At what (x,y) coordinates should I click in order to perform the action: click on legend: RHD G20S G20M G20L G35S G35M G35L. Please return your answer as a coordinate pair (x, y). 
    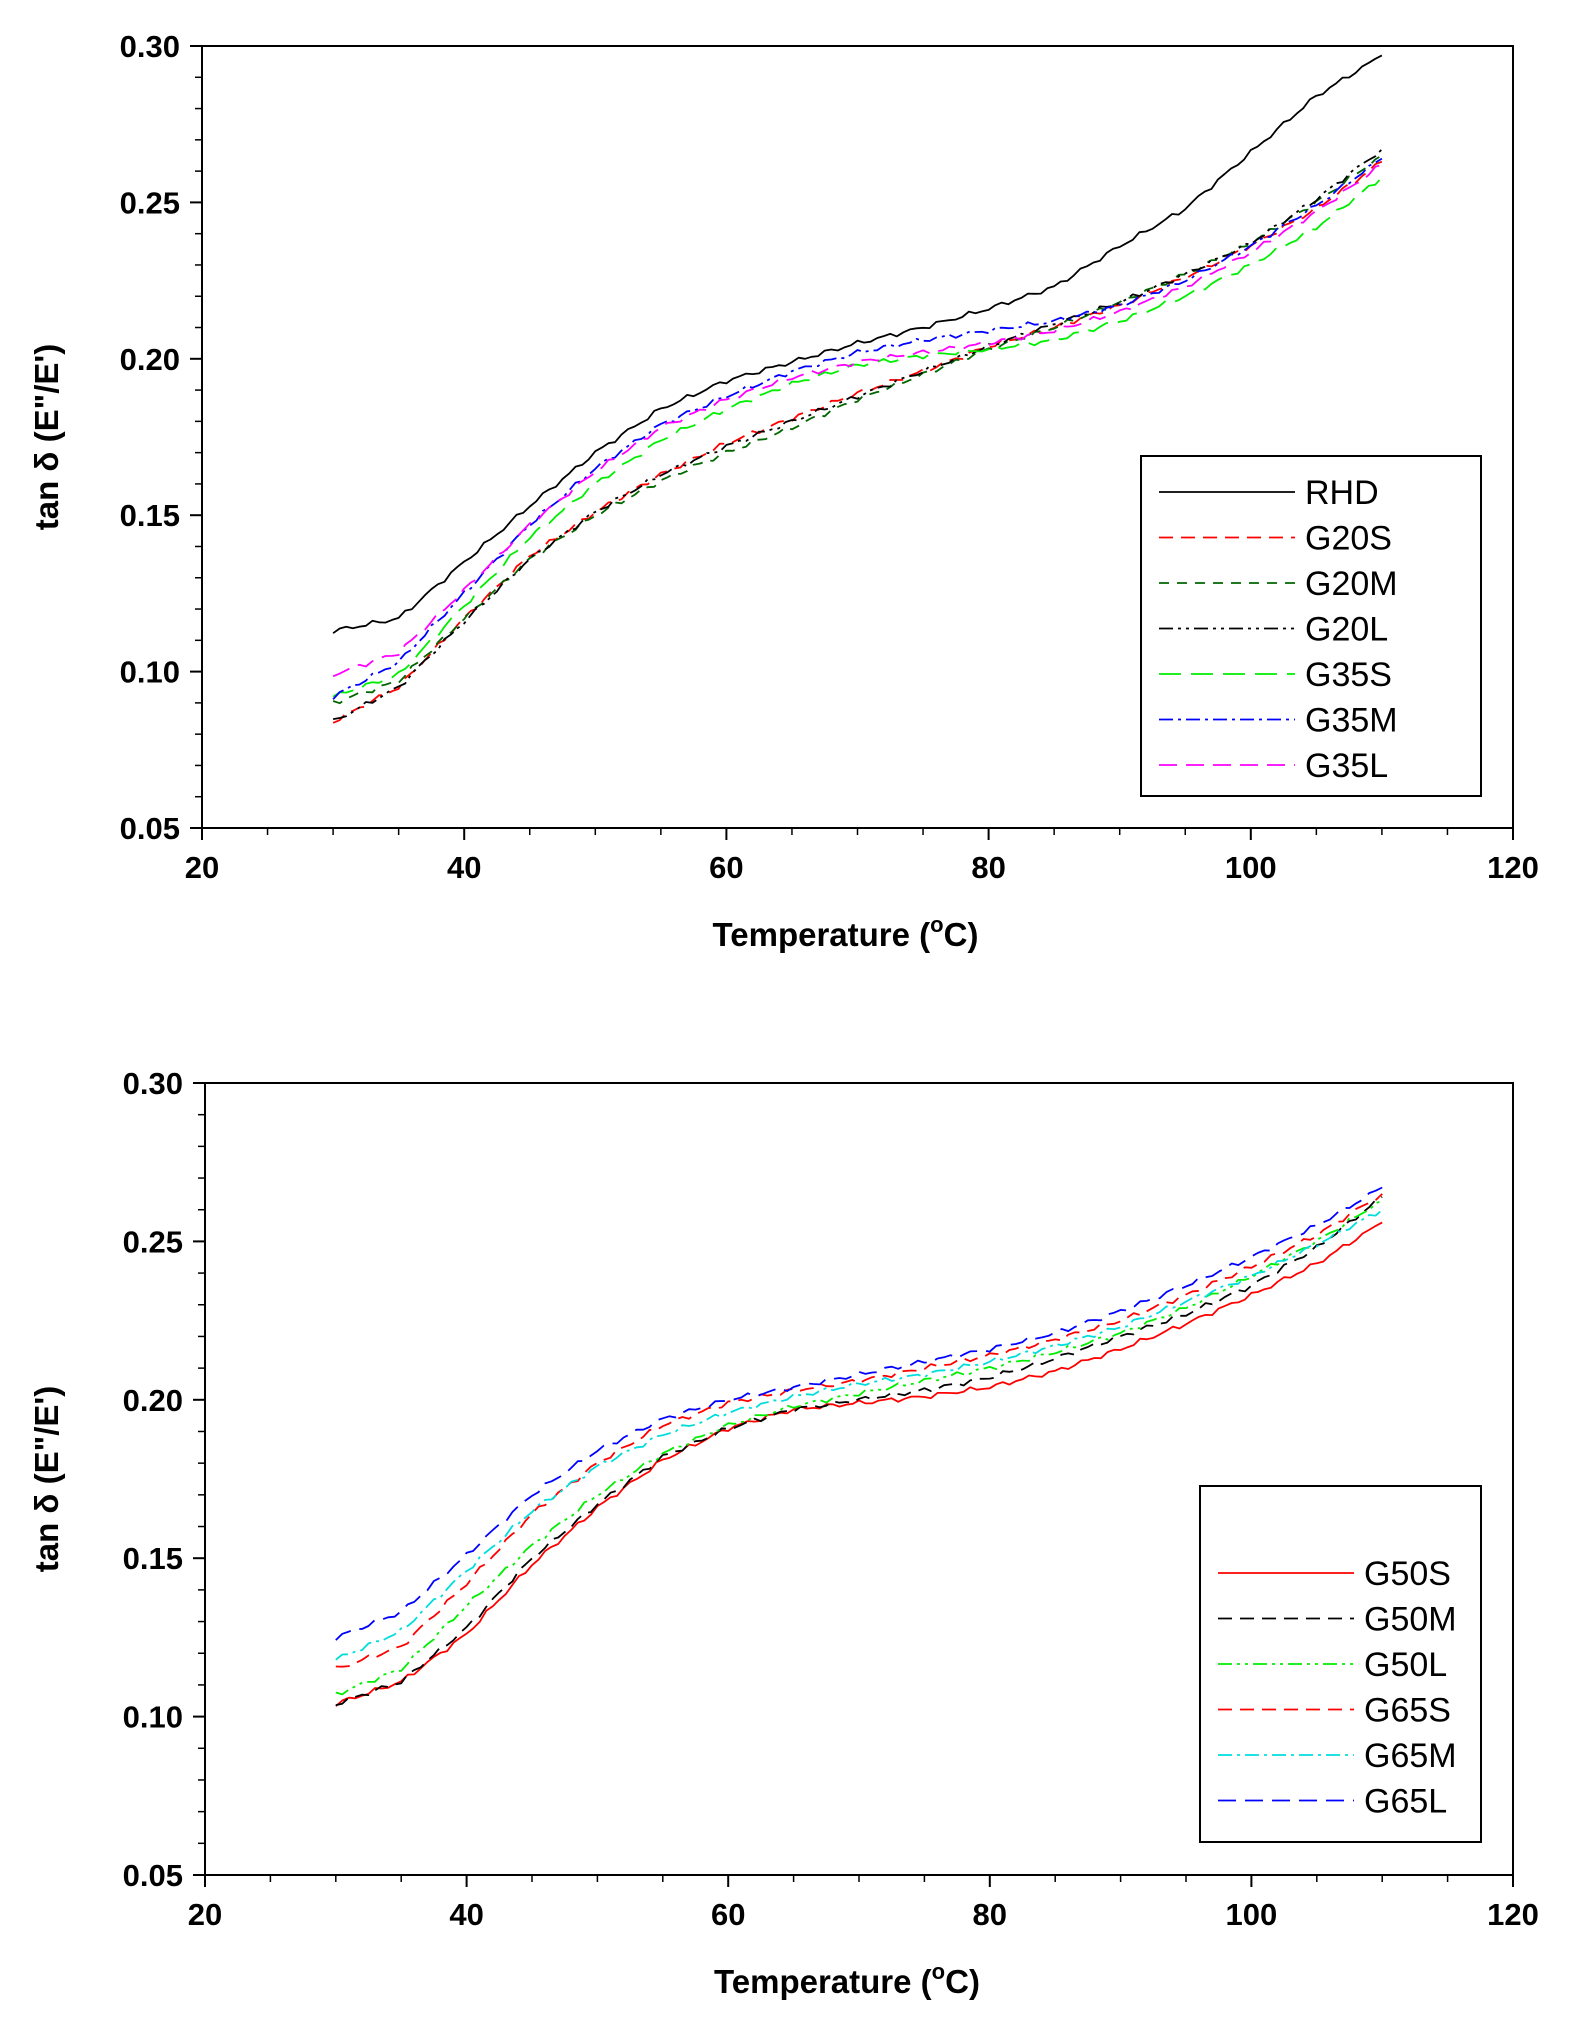
    Looking at the image, I should click on (1311, 626).